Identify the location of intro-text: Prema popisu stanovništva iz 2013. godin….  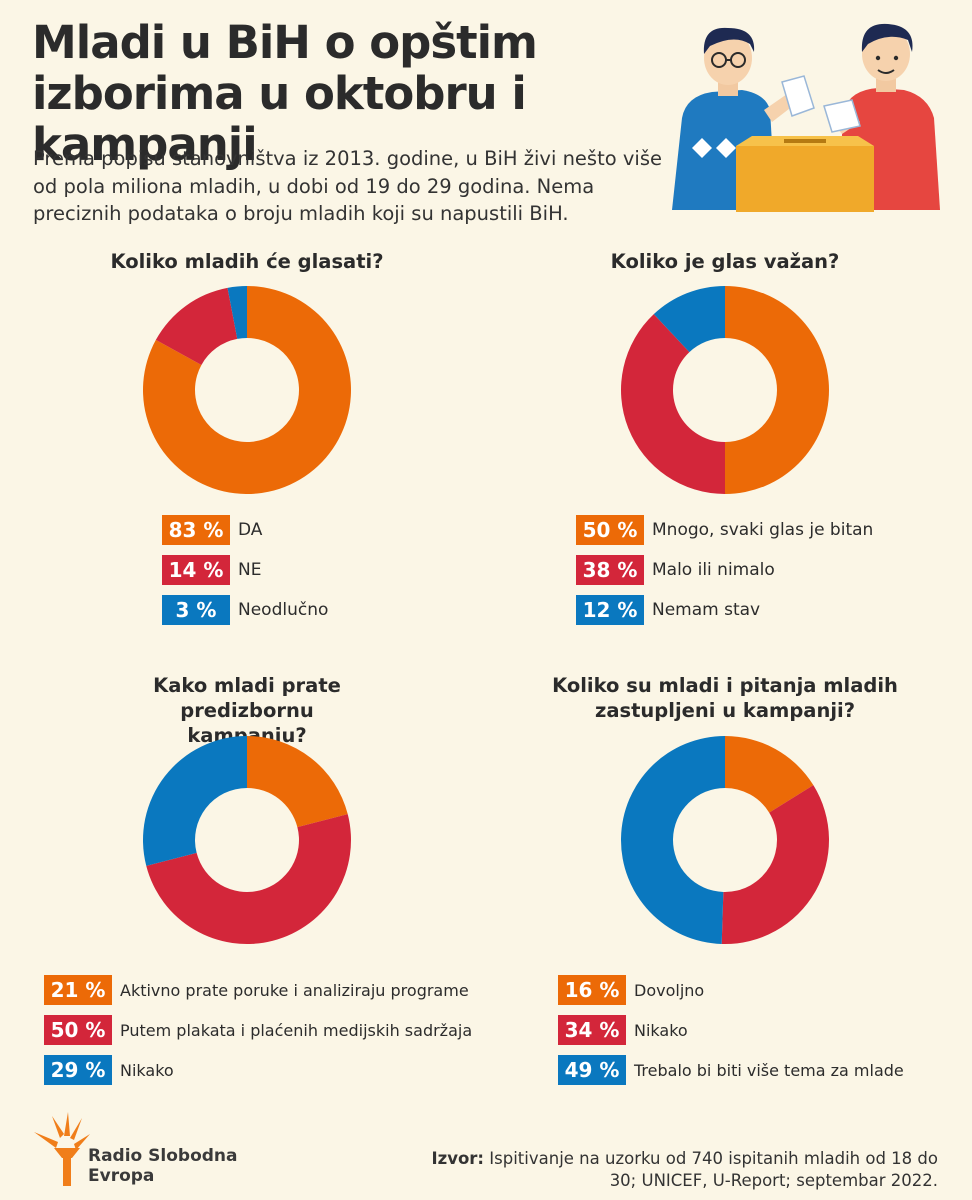
(347, 186).